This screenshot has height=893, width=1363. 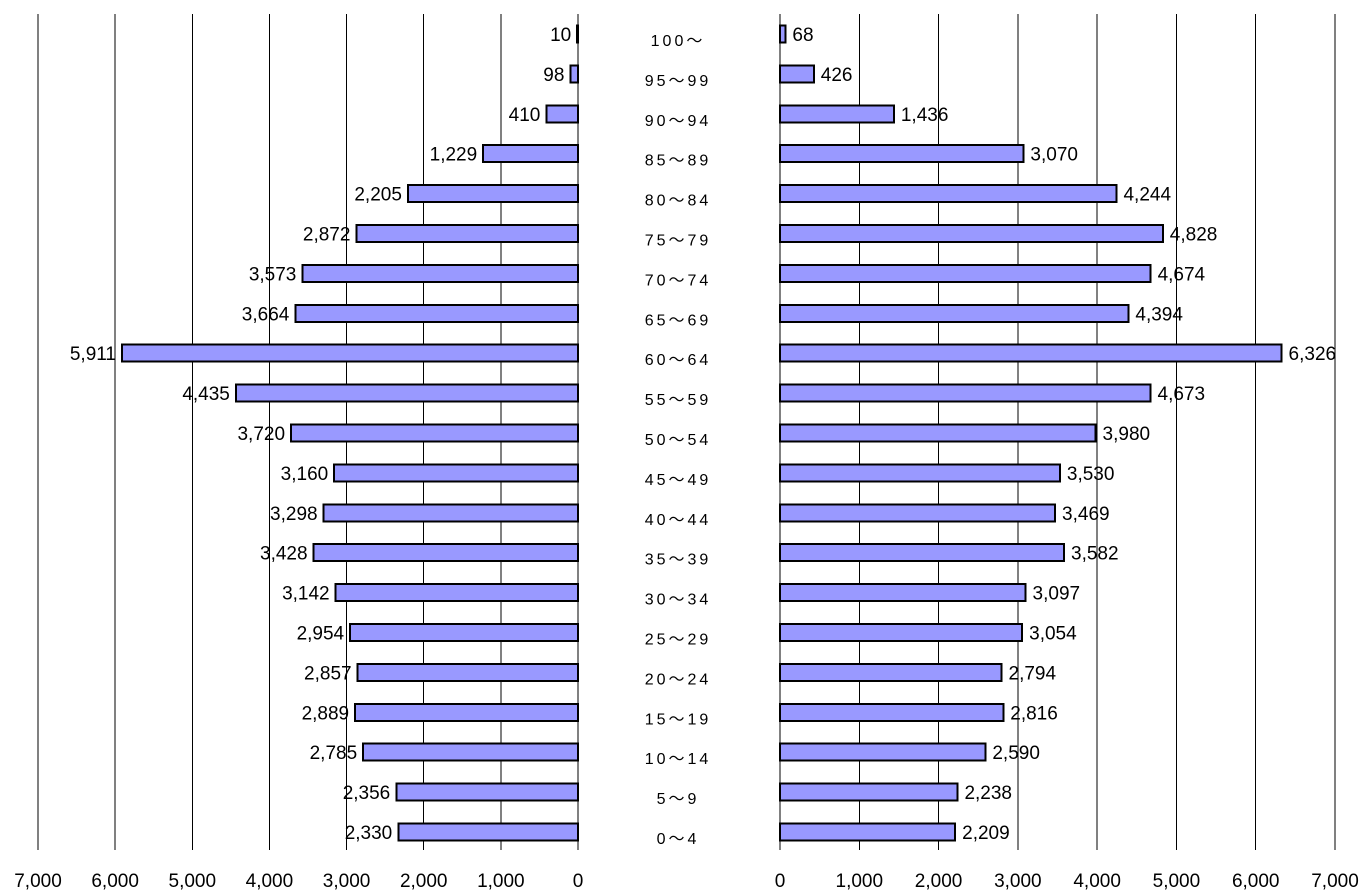 I want to click on value-label-left: 4,435, so click(x=206, y=394).